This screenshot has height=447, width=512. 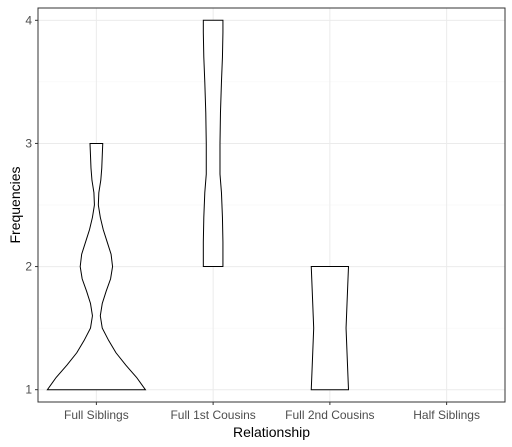 What do you see at coordinates (15, 204) in the screenshot?
I see `y-axis-title: Frequencies` at bounding box center [15, 204].